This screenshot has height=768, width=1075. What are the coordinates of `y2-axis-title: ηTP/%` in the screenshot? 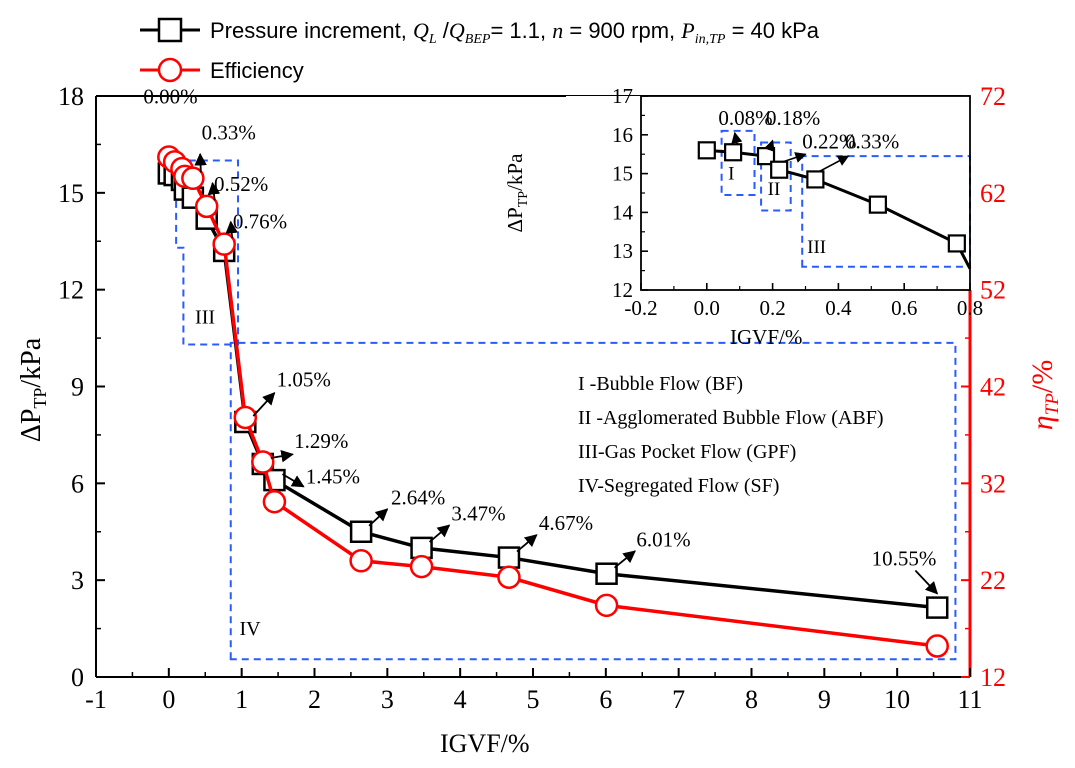 It's located at (1044, 395).